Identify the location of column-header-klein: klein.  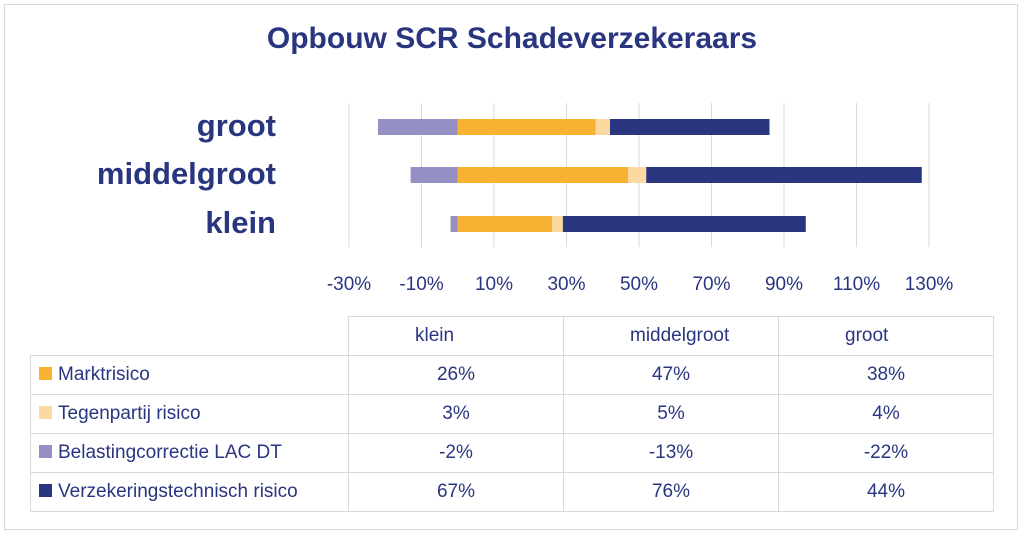
(456, 336).